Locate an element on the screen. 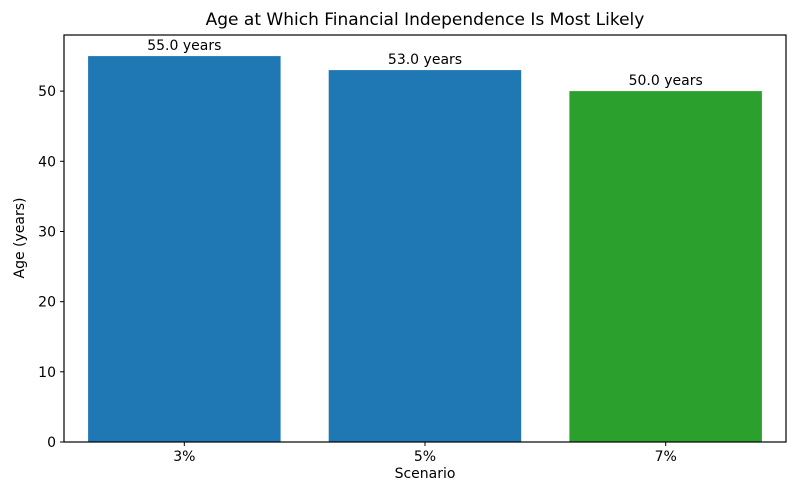 This screenshot has width=800, height=500. y-tick-label: 20 is located at coordinates (47, 303).